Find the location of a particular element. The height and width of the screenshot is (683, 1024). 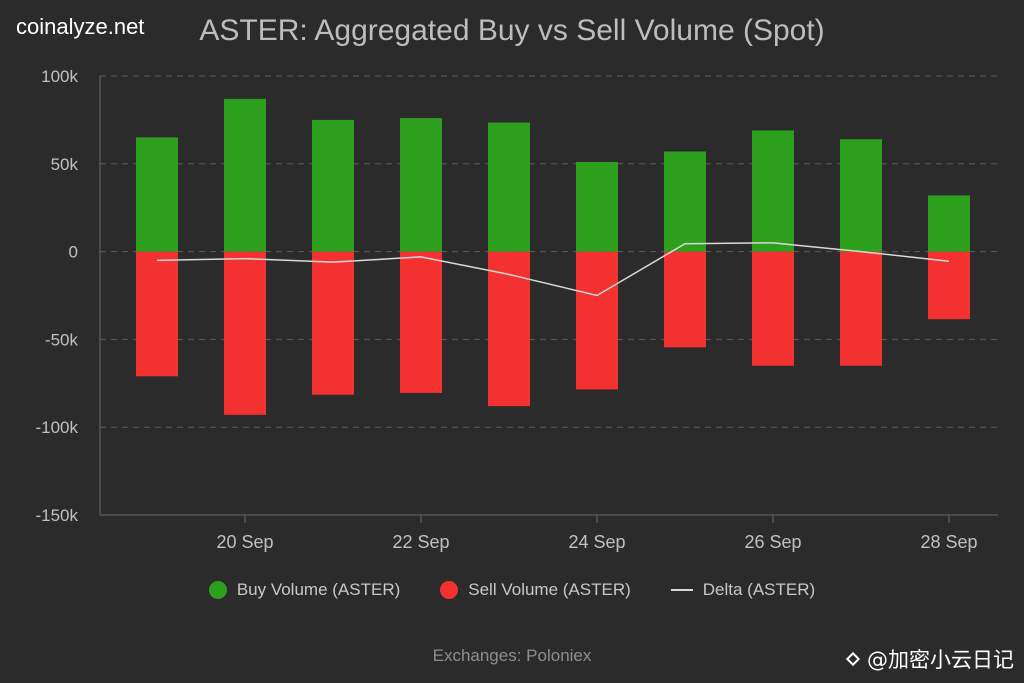

x-tick-label: 20 Sep is located at coordinates (244, 542).